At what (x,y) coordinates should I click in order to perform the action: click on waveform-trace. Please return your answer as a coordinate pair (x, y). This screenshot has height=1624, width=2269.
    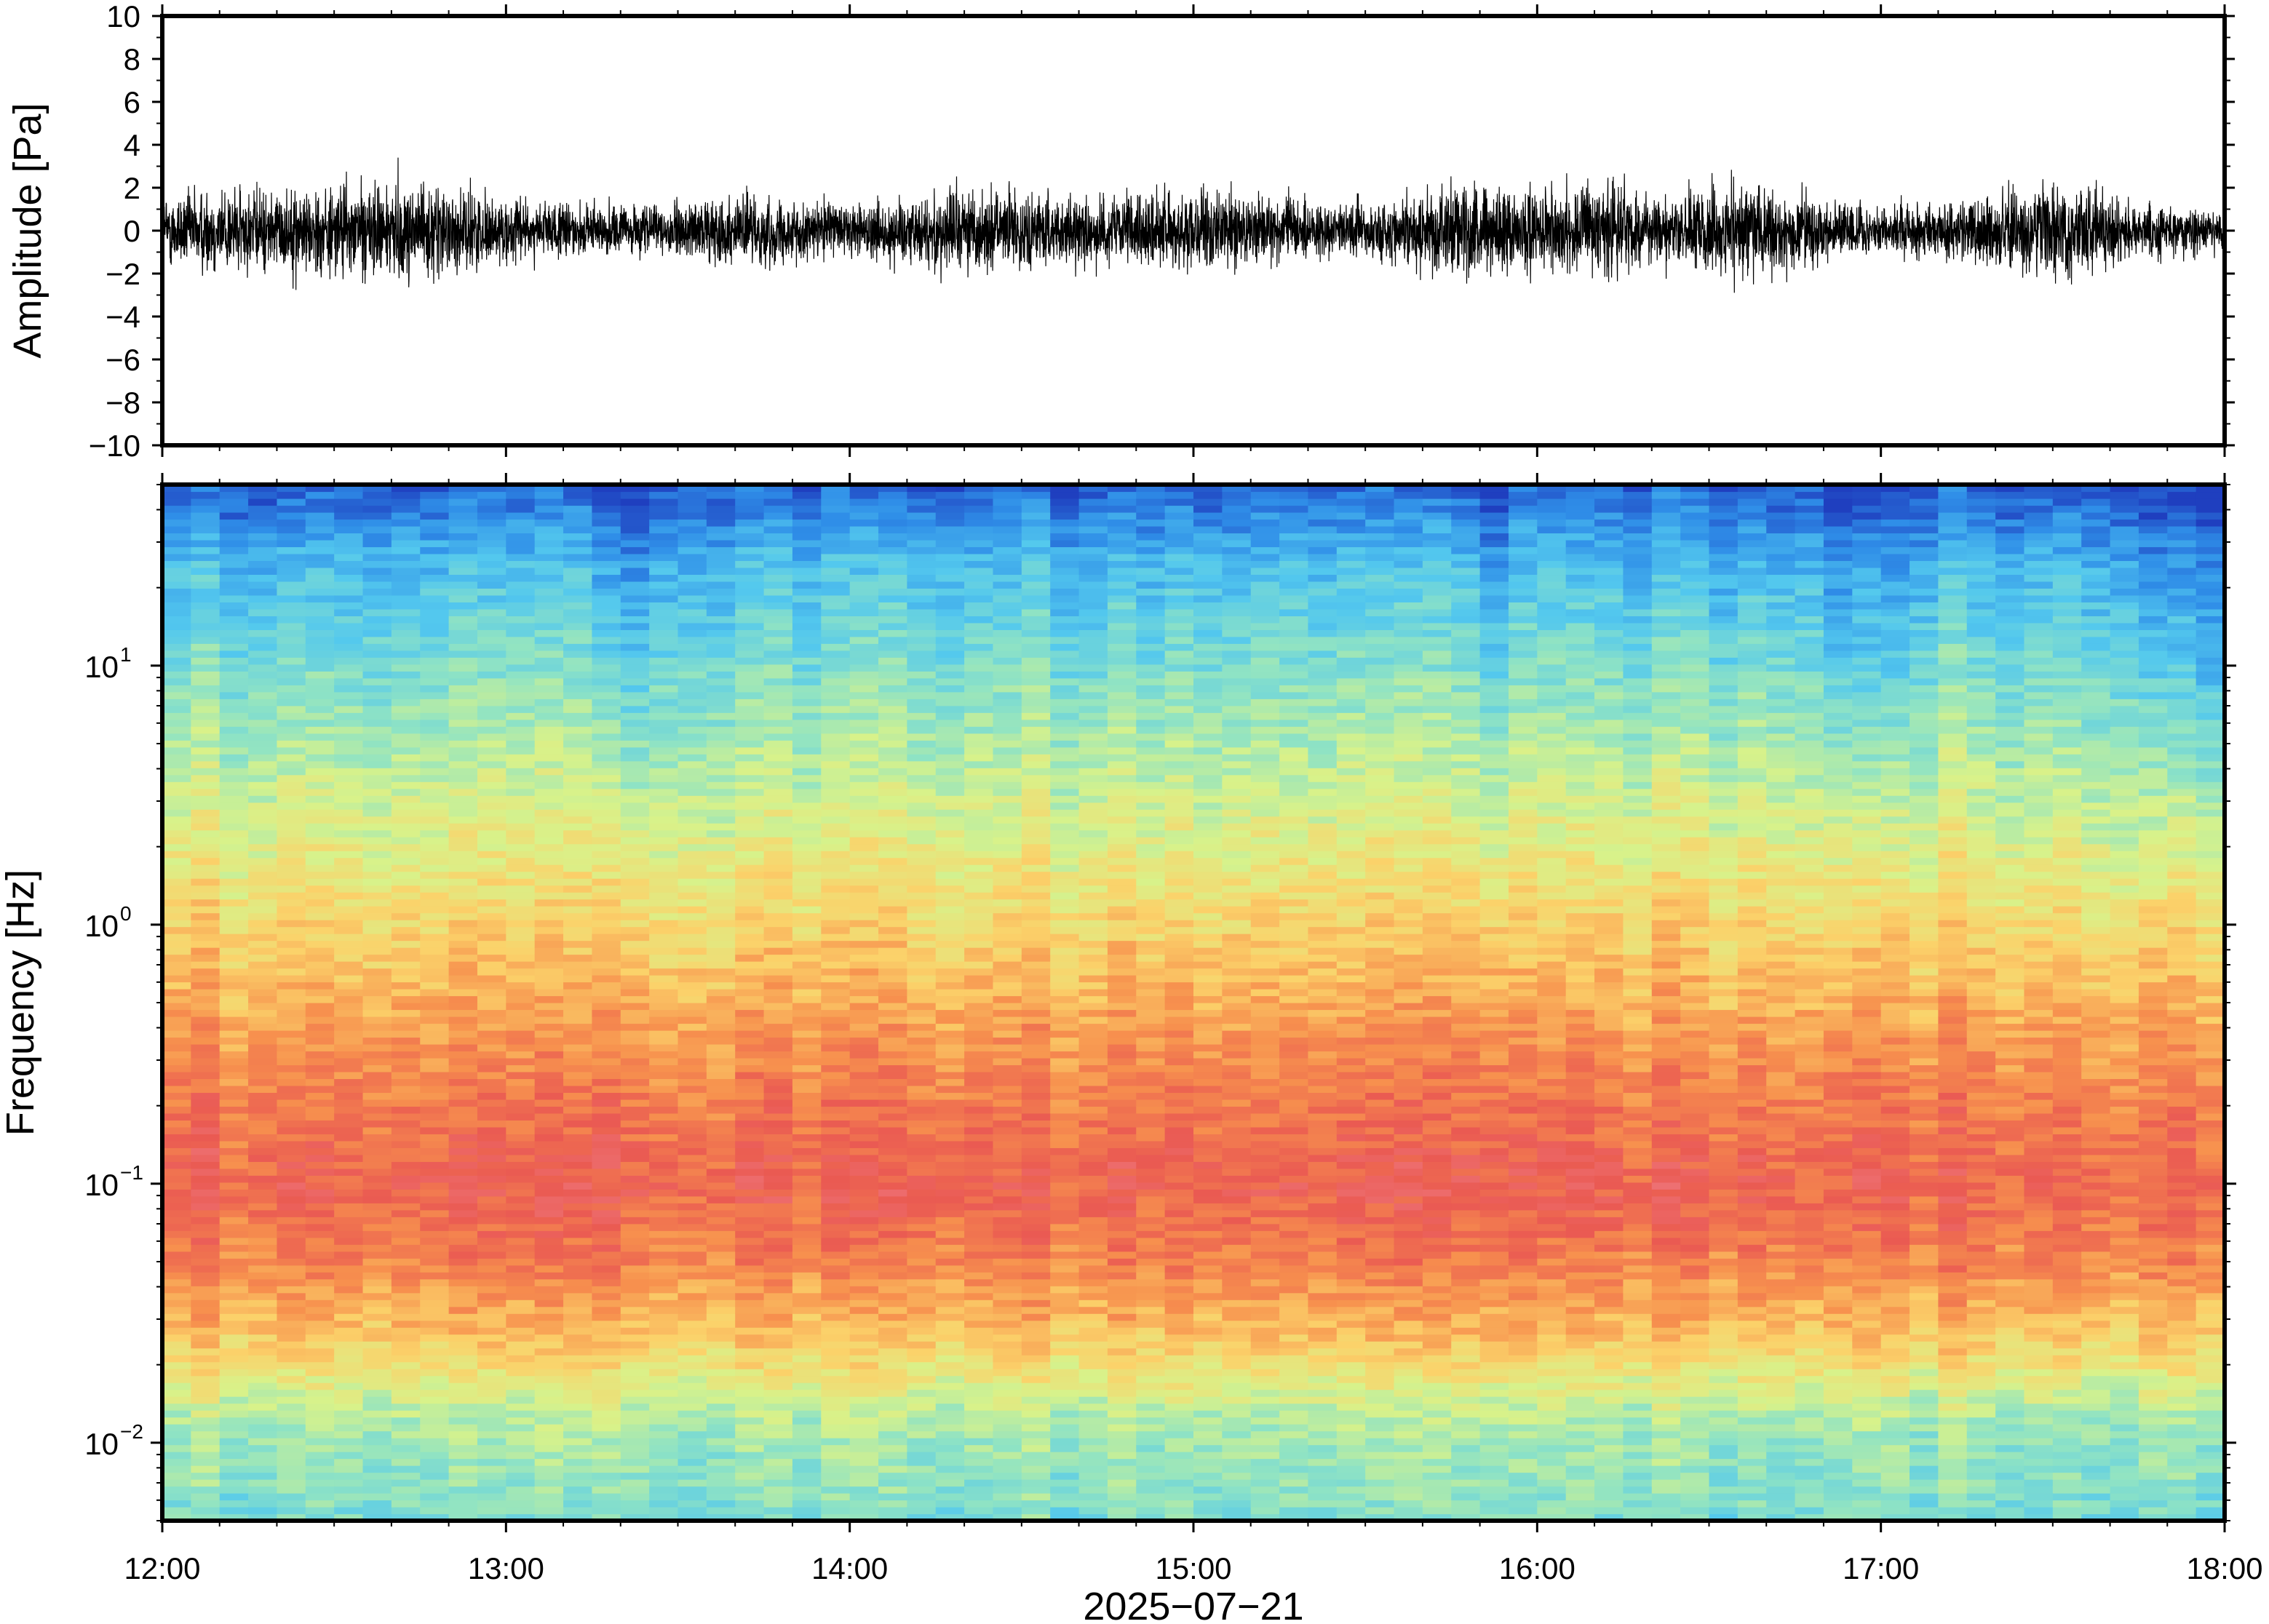
    Looking at the image, I should click on (1193, 225).